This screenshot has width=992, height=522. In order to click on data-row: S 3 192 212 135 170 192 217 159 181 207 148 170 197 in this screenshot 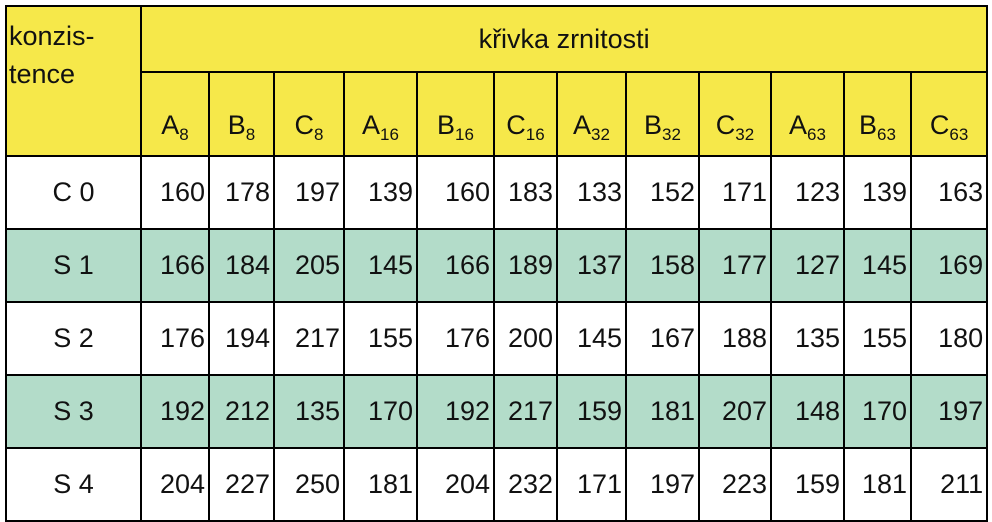, I will do `click(497, 411)`.